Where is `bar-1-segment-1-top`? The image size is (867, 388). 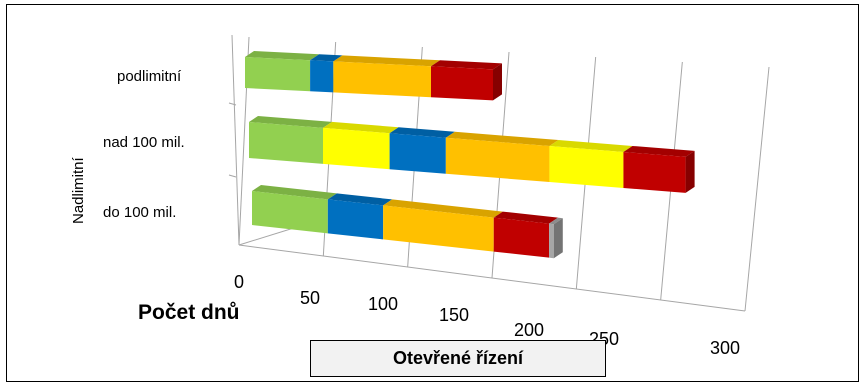 bar-1-segment-1-top is located at coordinates (361, 127).